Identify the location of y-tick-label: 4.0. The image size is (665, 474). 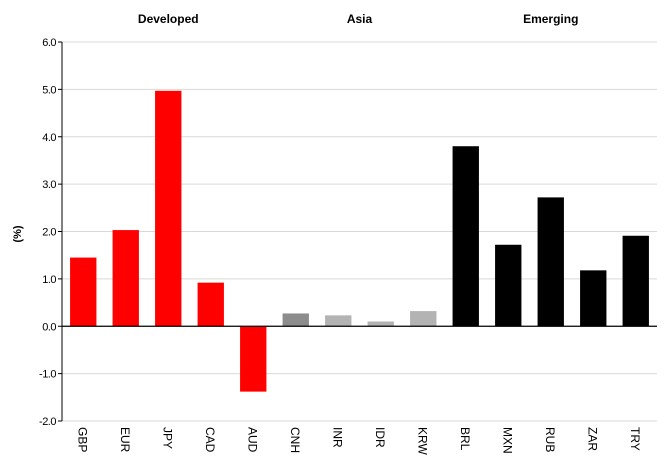
(49, 138).